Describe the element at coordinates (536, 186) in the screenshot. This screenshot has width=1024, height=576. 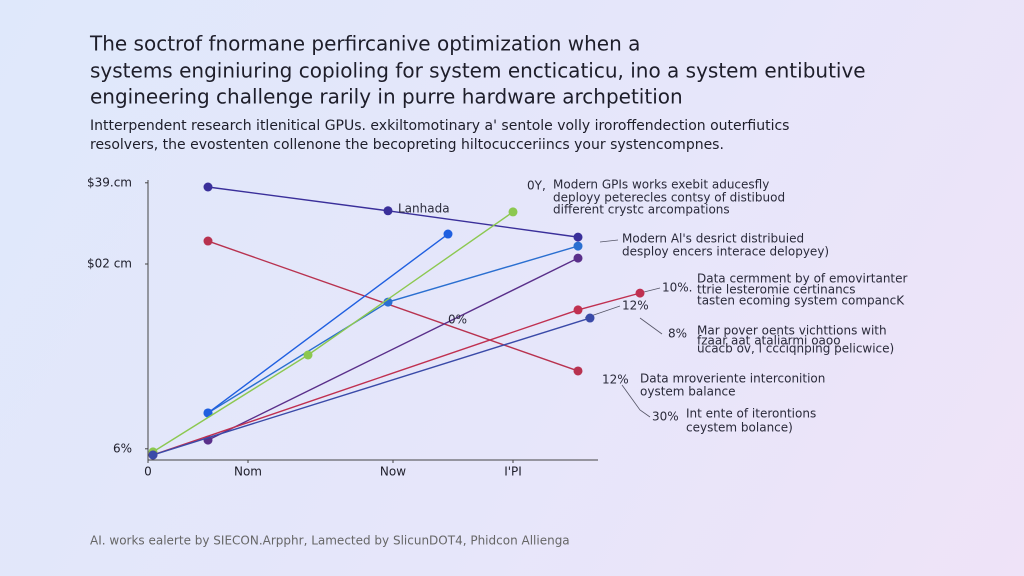
I see `annotation: 0Y,` at that location.